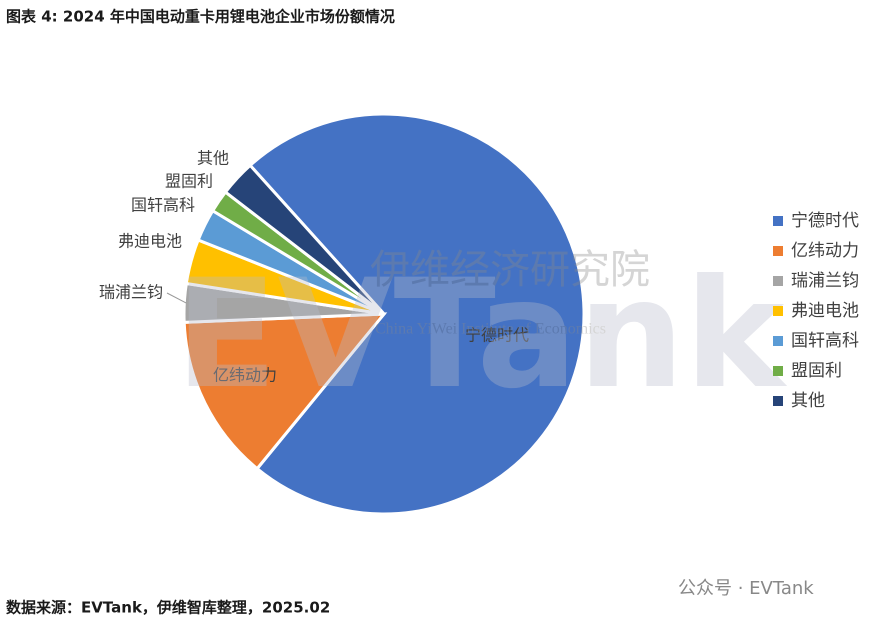  Describe the element at coordinates (510, 270) in the screenshot. I see `watermark-cn: 伊维经济研究院` at that location.